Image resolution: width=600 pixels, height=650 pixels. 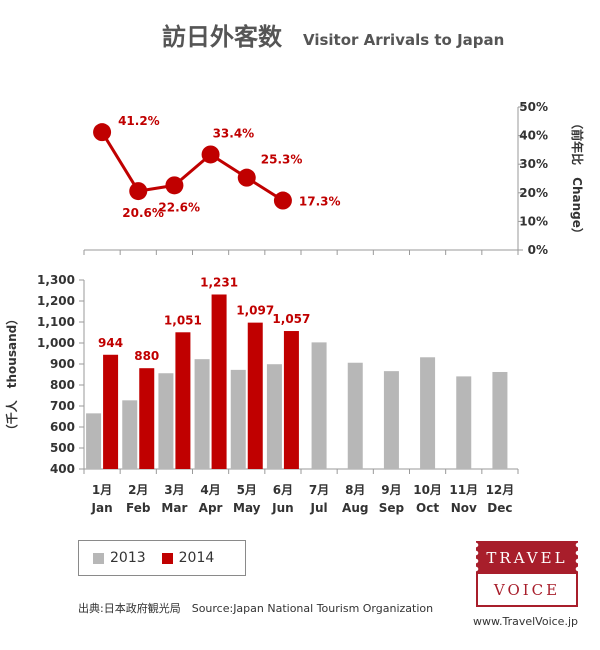 What do you see at coordinates (139, 121) in the screenshot?
I see `change-label: 41.2%` at bounding box center [139, 121].